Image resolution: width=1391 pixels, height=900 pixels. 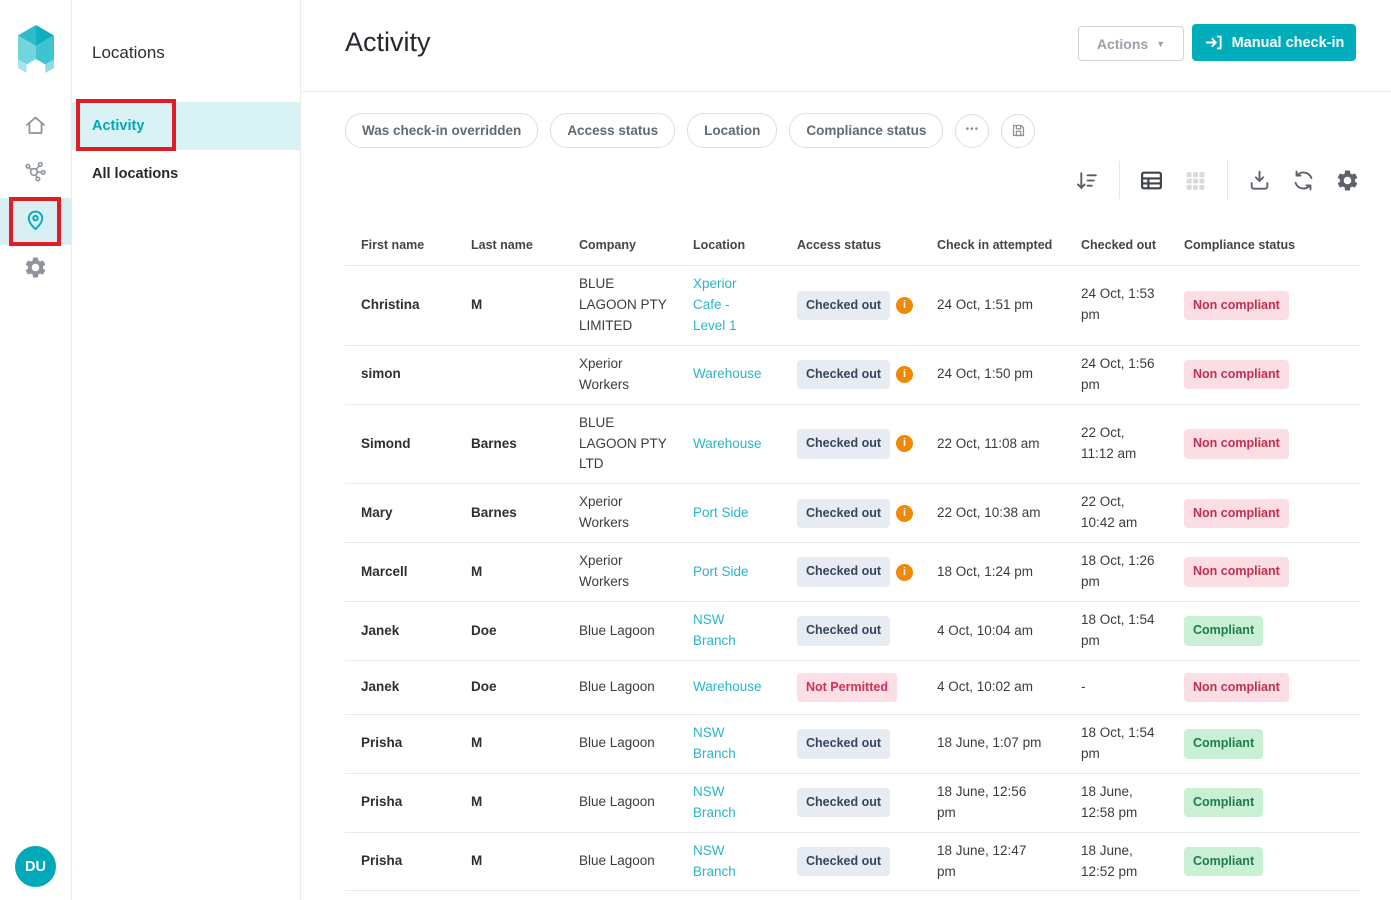 I want to click on download-icon, so click(x=1259, y=180).